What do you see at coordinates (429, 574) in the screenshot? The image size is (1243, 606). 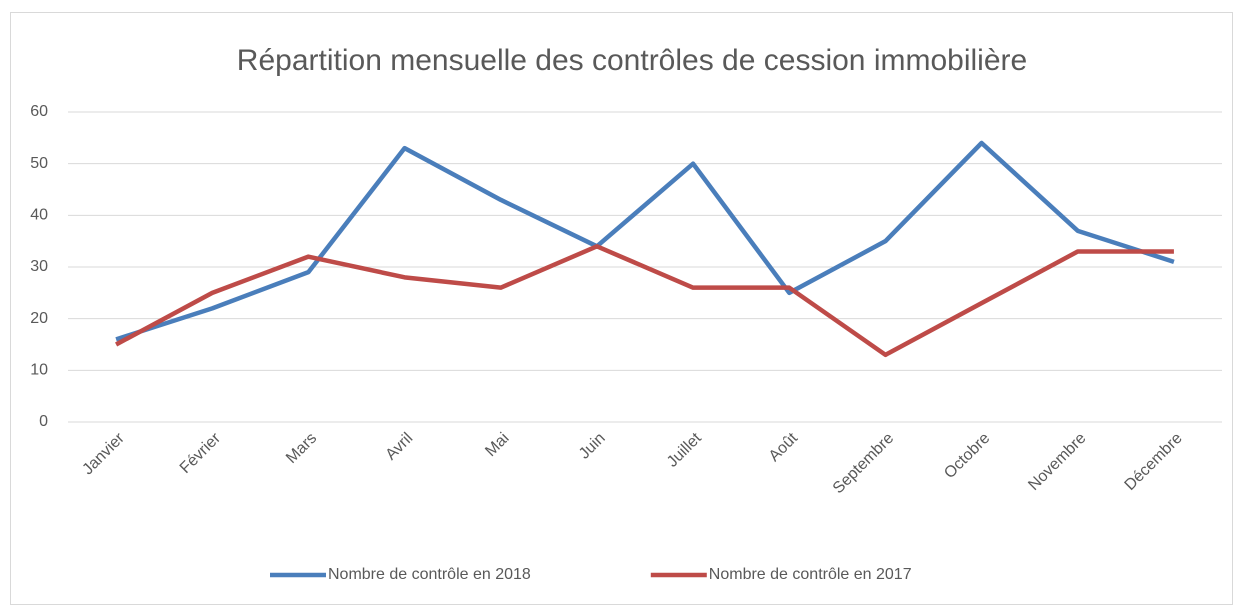 I see `legend-label: Nombre de contrôle en 2018` at bounding box center [429, 574].